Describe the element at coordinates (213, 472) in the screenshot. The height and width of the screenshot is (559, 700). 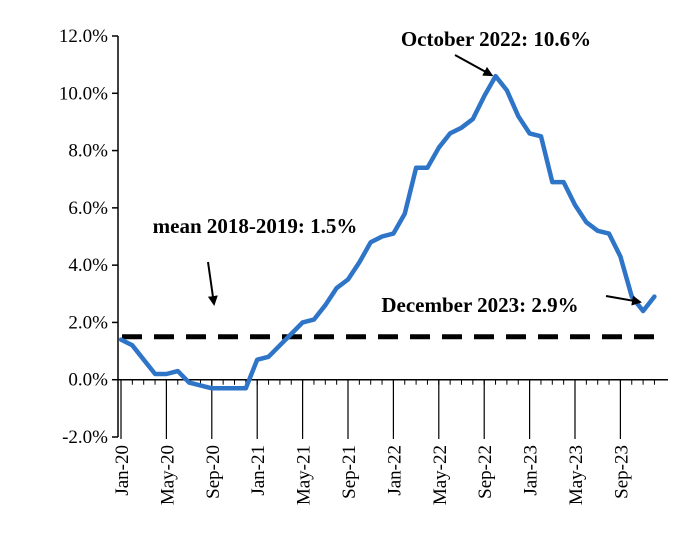
I see `x-tick-label: Sep-20` at that location.